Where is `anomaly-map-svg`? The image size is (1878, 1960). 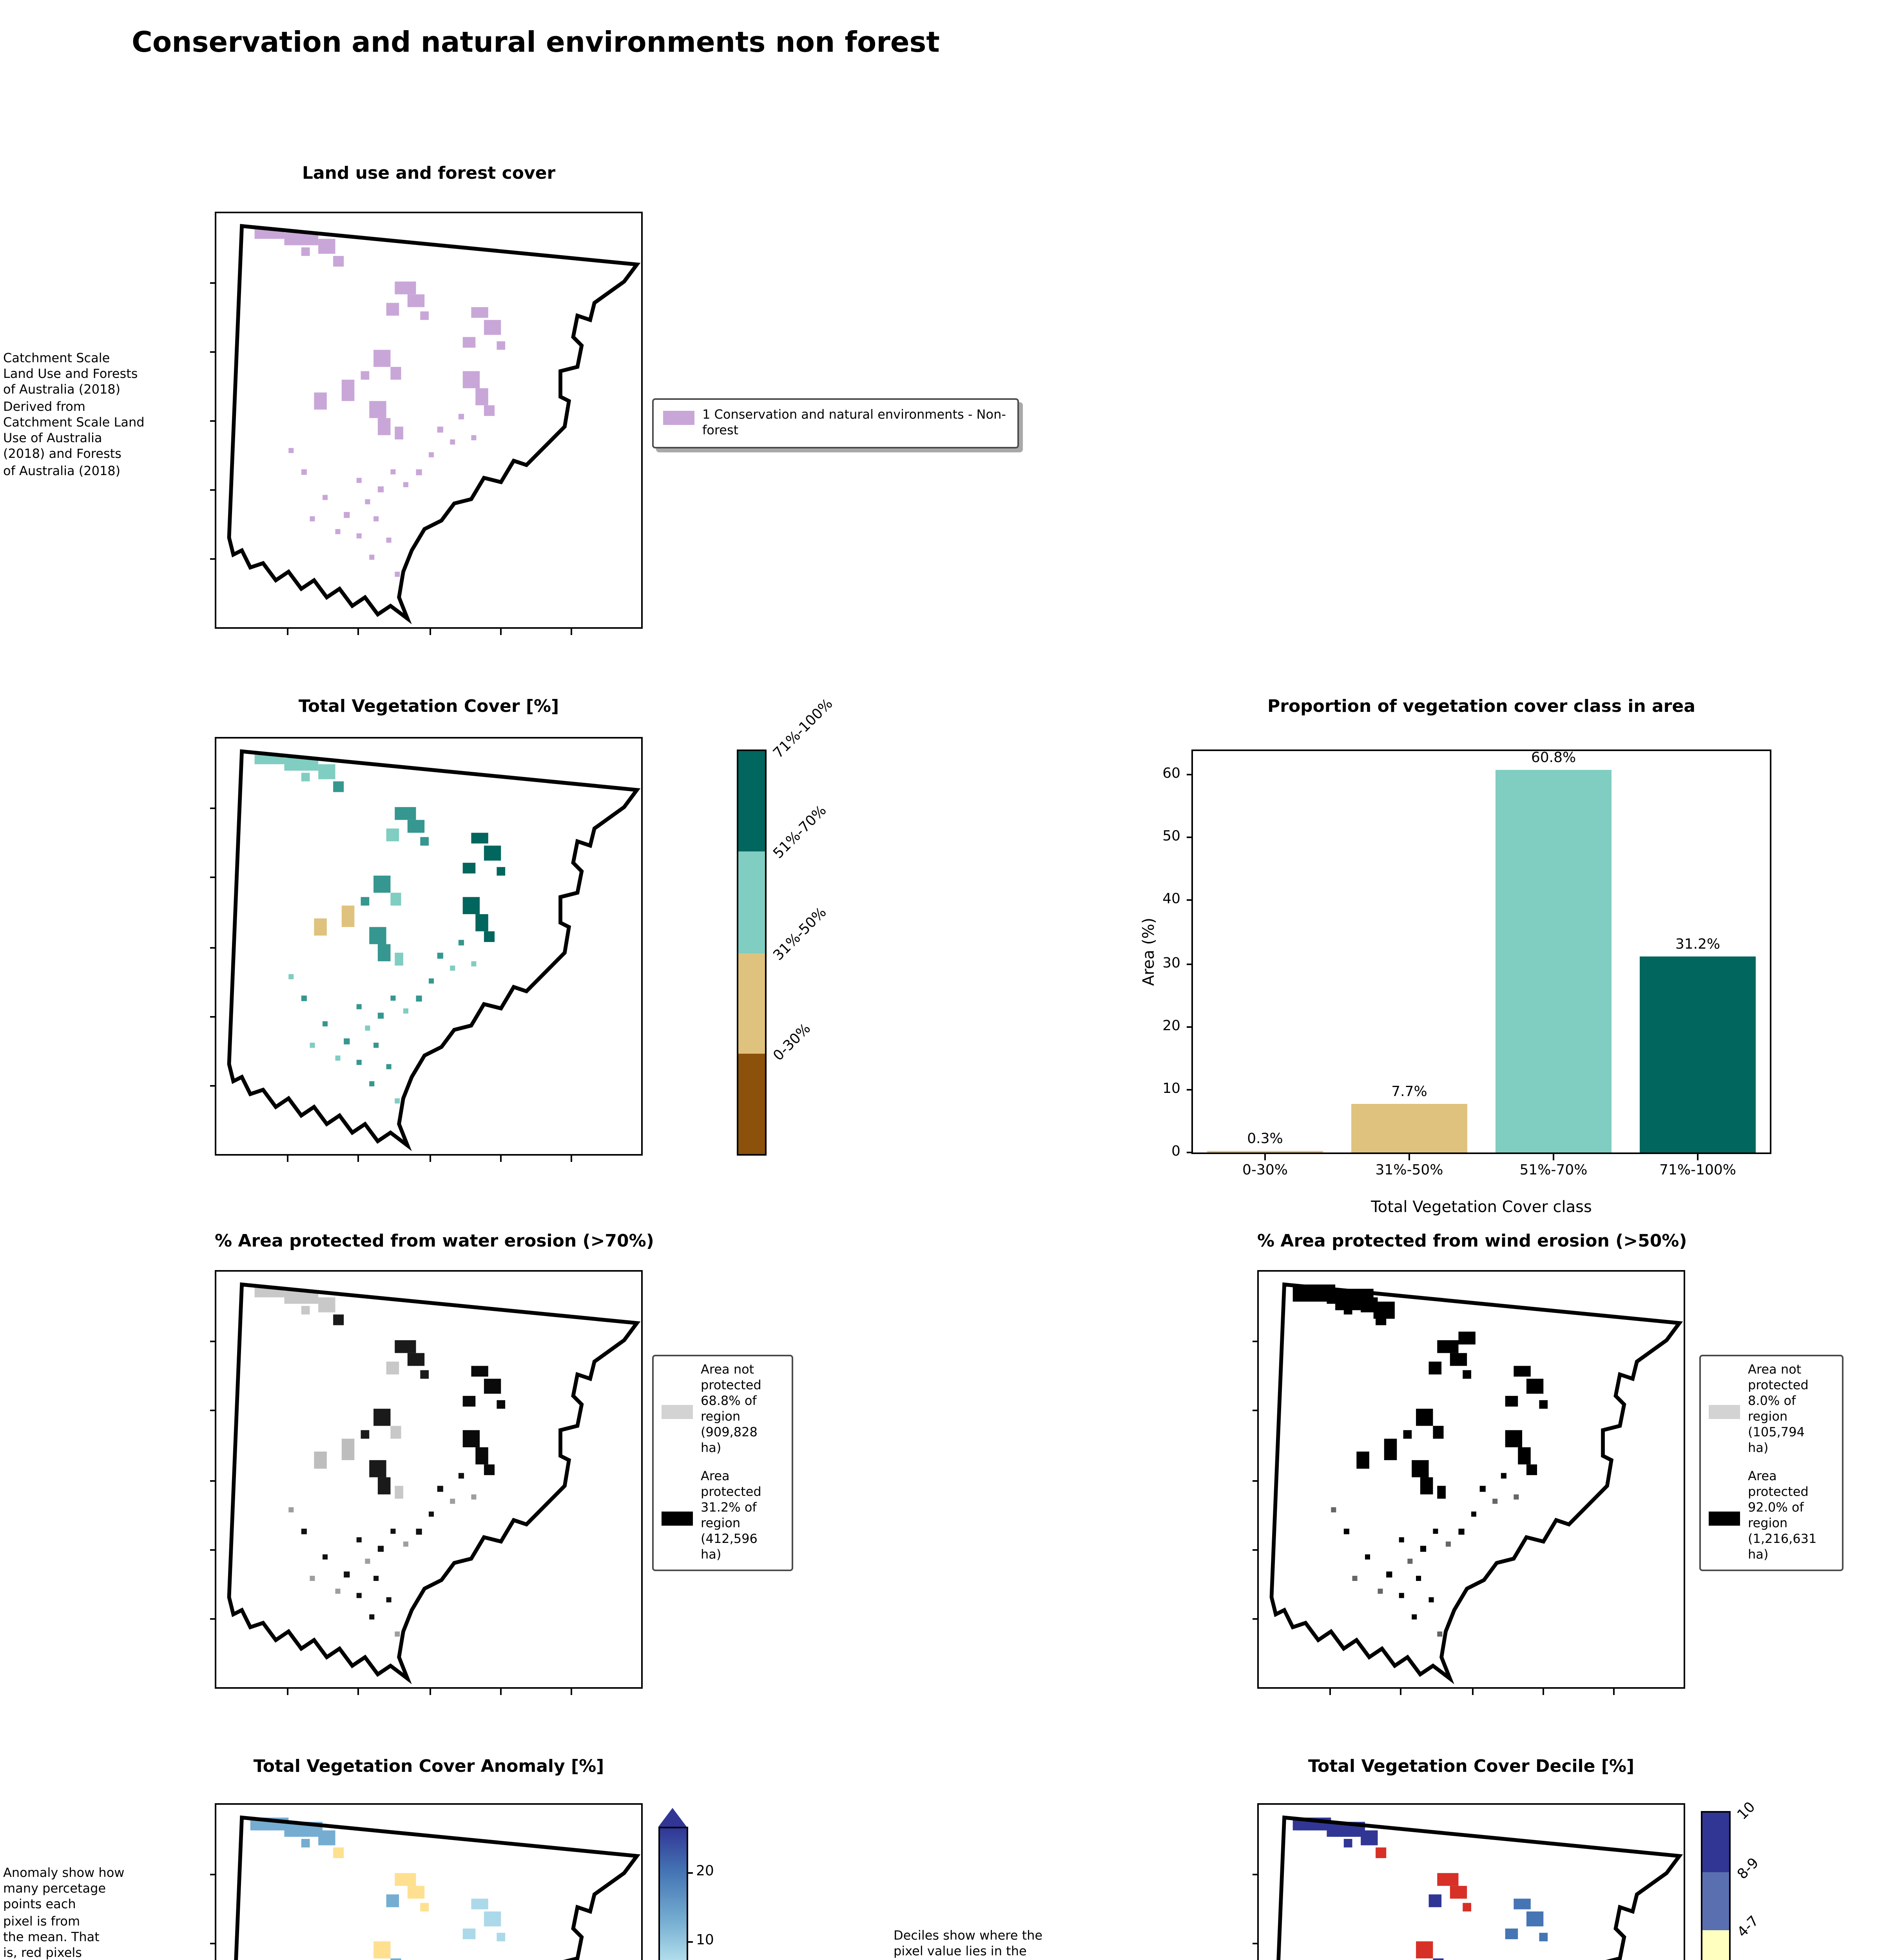 anomaly-map-svg is located at coordinates (437, 1887).